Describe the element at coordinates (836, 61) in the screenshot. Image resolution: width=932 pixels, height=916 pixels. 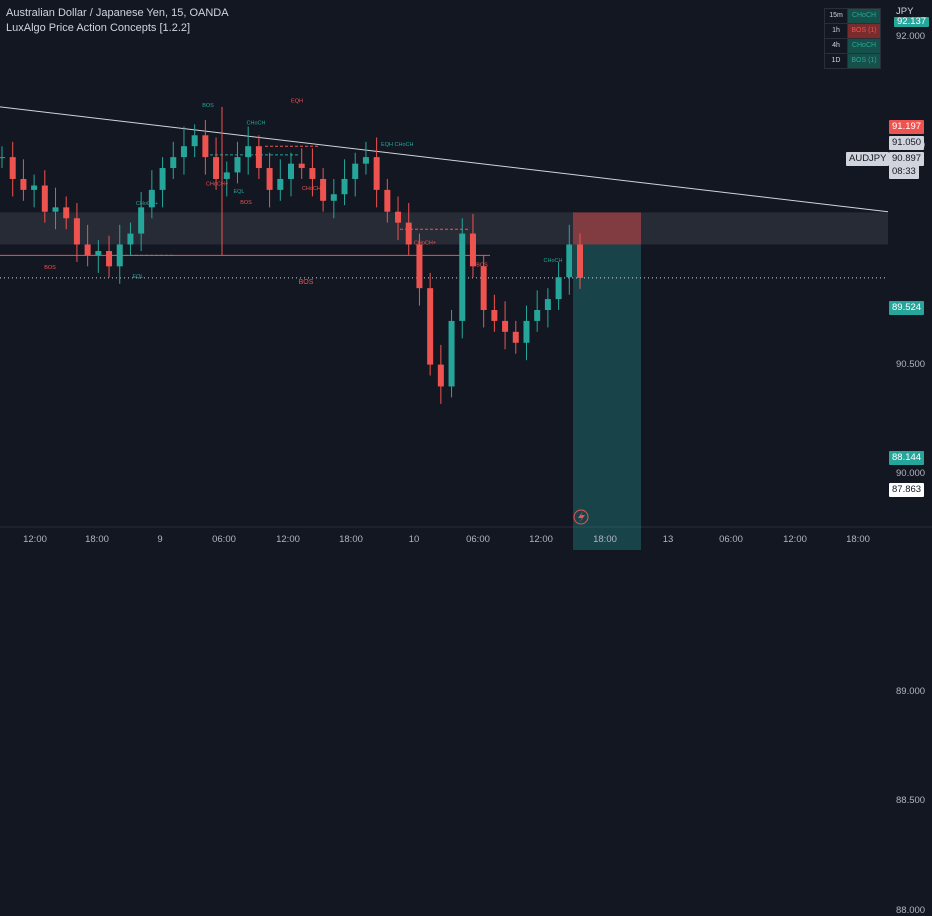
I see `mtf-timeframe: 1D` at that location.